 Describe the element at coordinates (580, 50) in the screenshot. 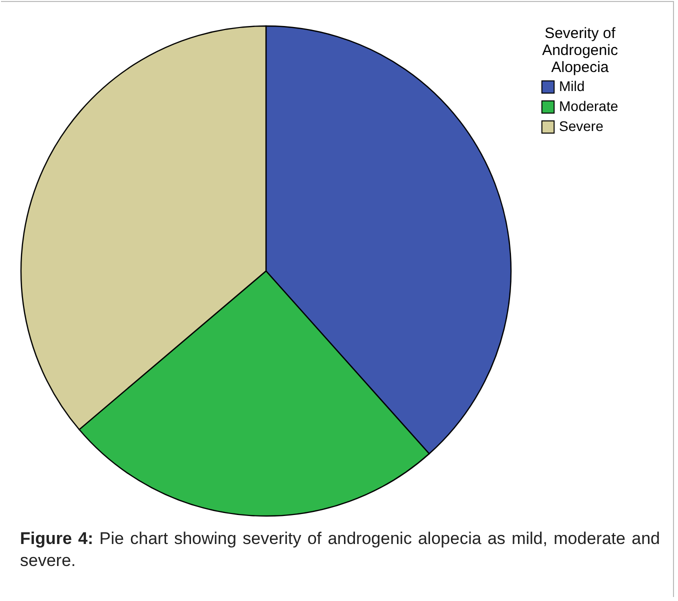

I see `legend-title: Severity of Androgenic Alopecia` at that location.